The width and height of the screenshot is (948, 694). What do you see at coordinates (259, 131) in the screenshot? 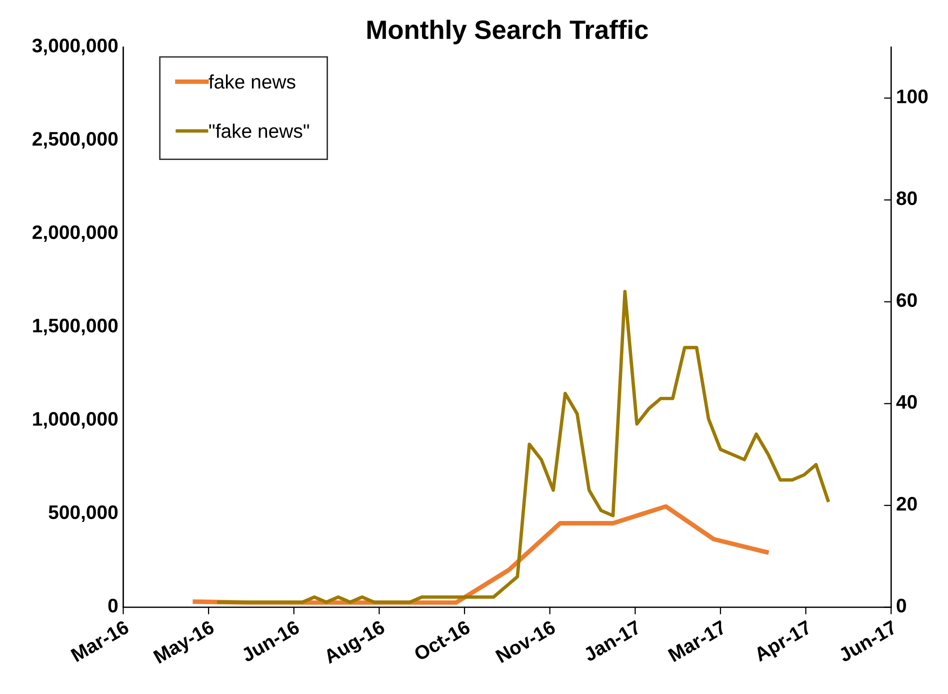
I see `legend-label: "fake news"` at bounding box center [259, 131].